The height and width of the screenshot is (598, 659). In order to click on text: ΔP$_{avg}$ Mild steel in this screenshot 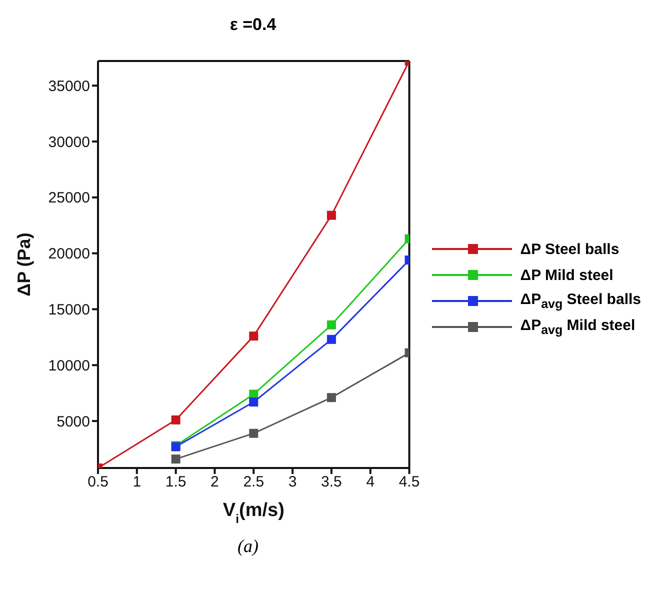, I will do `click(578, 327)`.